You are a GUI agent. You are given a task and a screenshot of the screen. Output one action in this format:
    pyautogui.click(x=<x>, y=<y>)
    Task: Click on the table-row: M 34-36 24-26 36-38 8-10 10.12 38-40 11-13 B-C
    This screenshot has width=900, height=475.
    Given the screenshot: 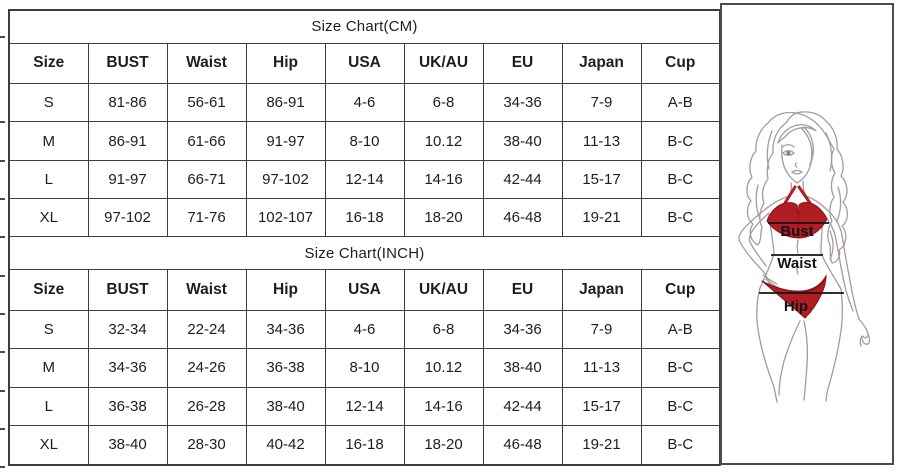 What is the action you would take?
    pyautogui.click(x=364, y=368)
    